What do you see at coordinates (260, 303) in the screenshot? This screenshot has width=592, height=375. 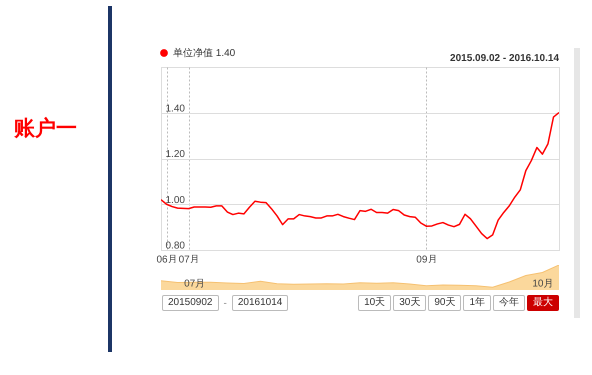 I see `date-field: 20161014` at bounding box center [260, 303].